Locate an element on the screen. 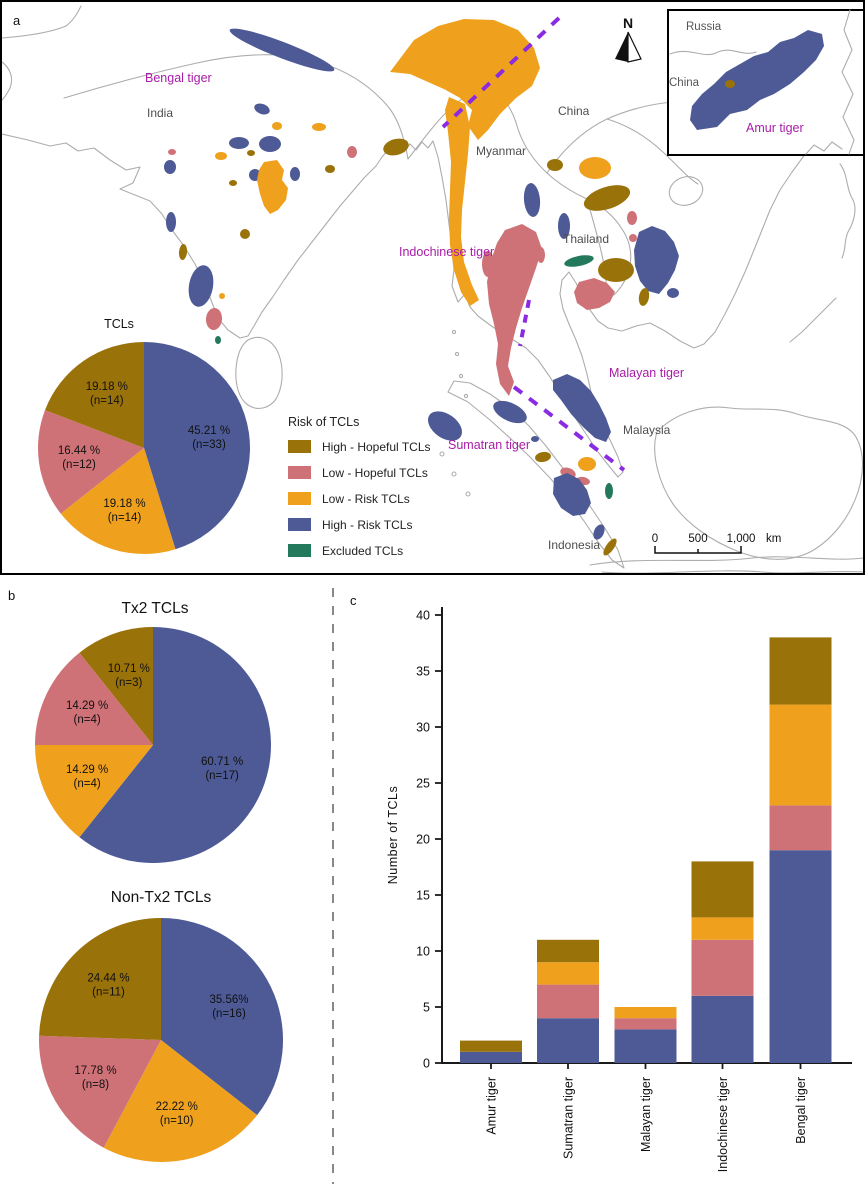  amur-tcl-patch is located at coordinates (757, 80).